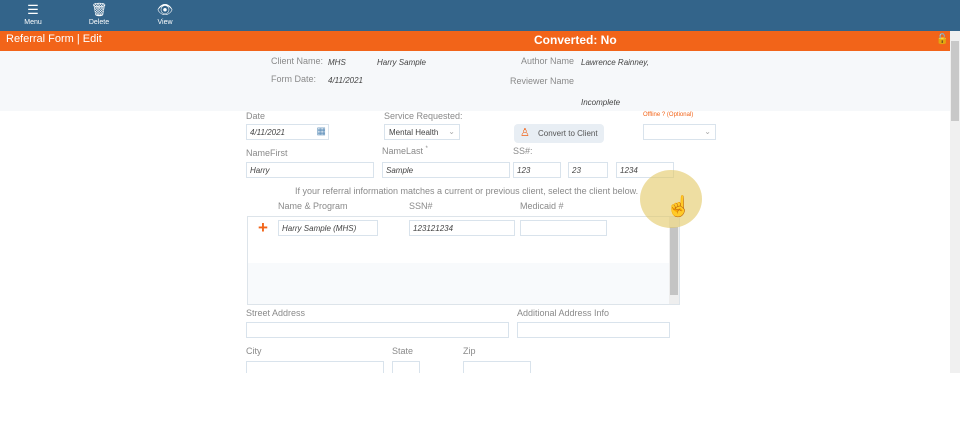 The height and width of the screenshot is (442, 960). What do you see at coordinates (563, 228) in the screenshot?
I see `match-medicaid-input` at bounding box center [563, 228].